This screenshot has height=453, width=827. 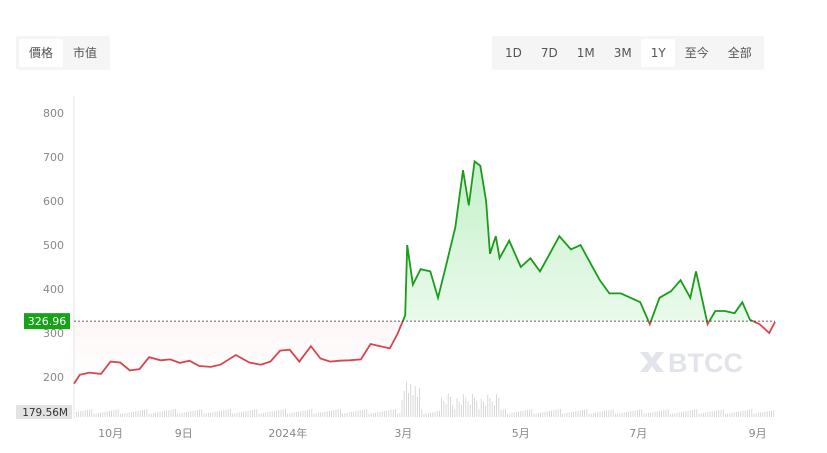 I want to click on tab-price: 價格, so click(x=41, y=53).